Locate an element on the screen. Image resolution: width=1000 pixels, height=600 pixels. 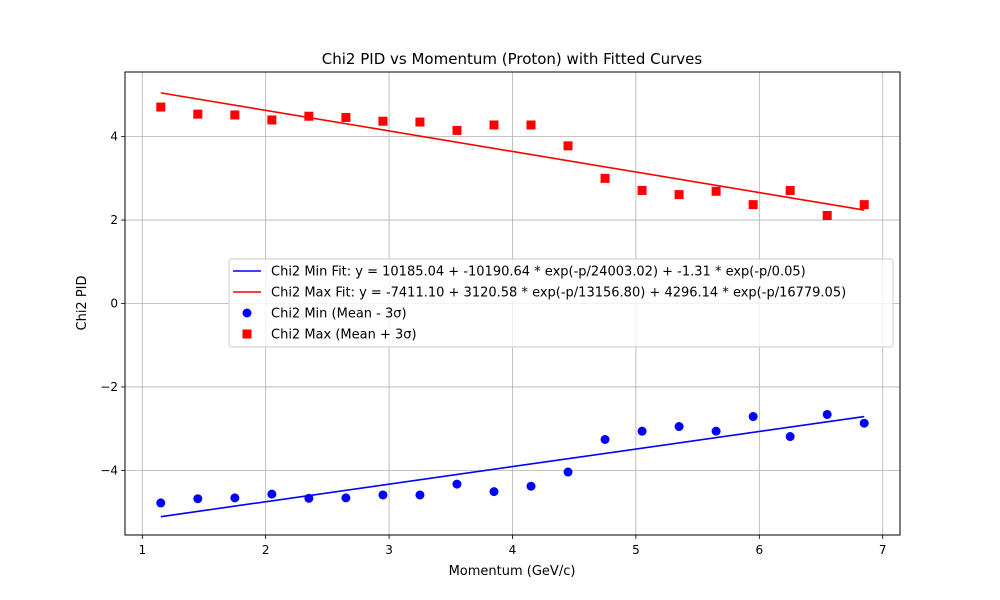
y-tick-label: 2 is located at coordinates (114, 220).